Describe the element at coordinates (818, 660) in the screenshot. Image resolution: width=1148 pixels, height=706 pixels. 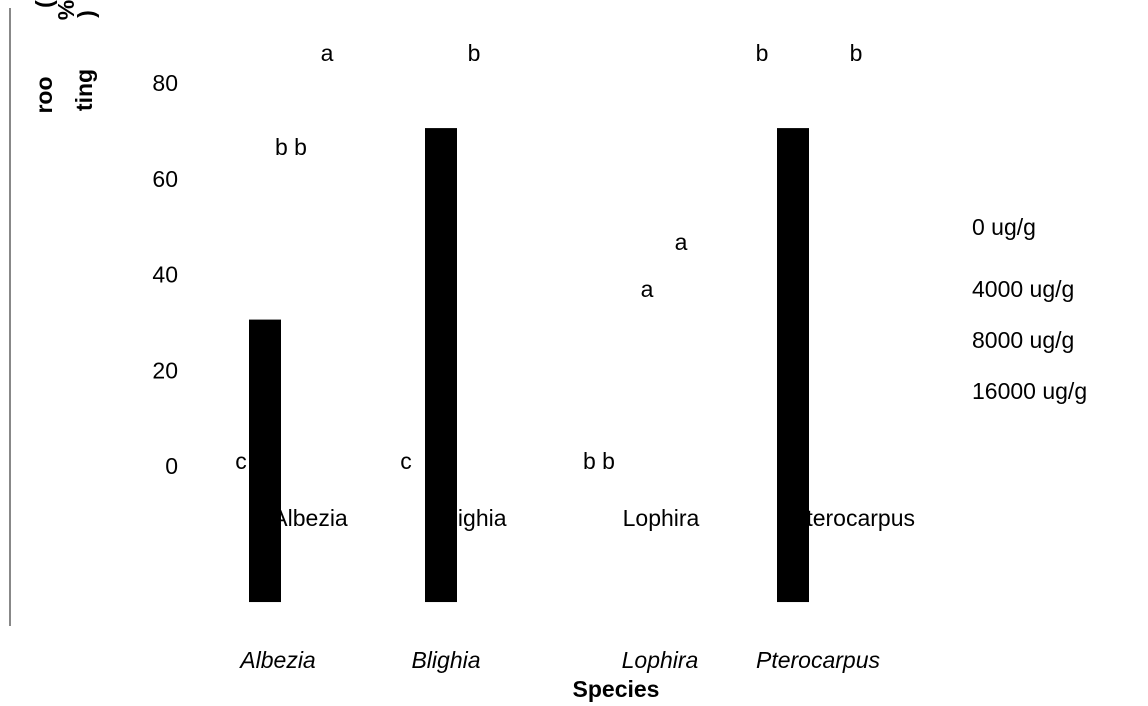
I see `x-tick-label: Pterocarpus` at that location.